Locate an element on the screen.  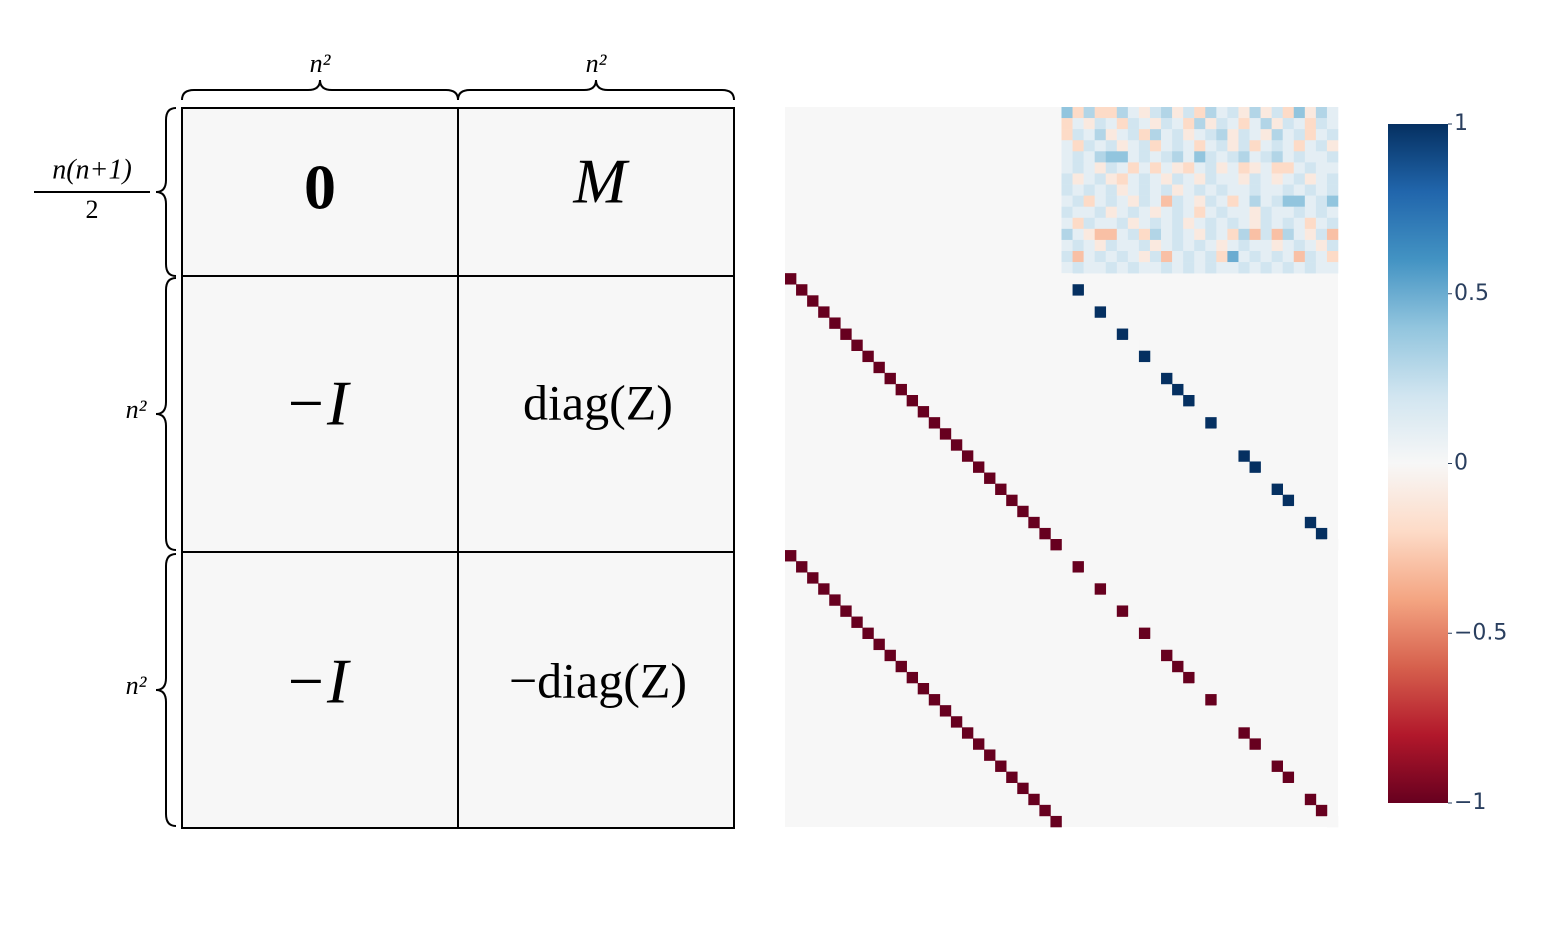
colorbar-tick-label: 0.5 is located at coordinates (1471, 293).